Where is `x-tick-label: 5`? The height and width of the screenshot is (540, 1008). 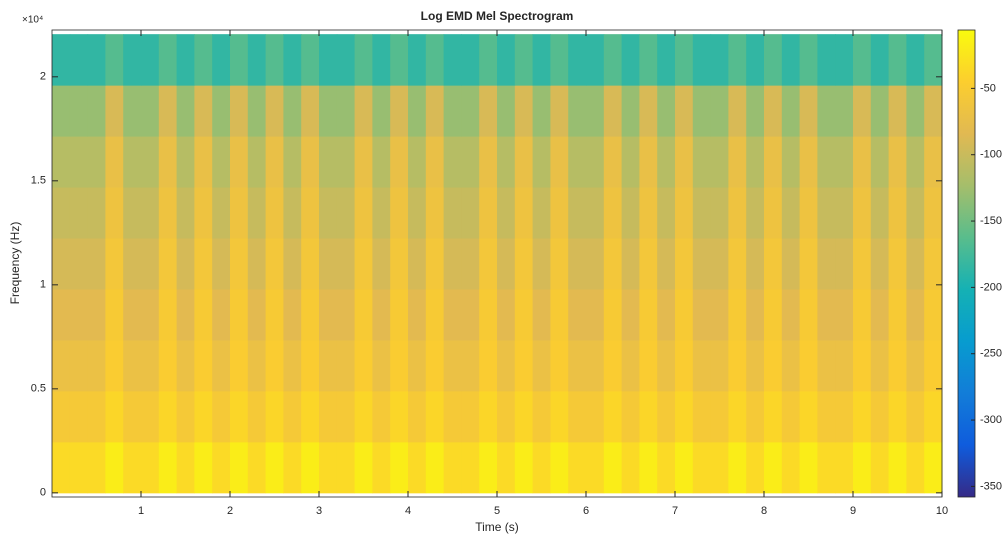
x-tick-label: 5 is located at coordinates (497, 511).